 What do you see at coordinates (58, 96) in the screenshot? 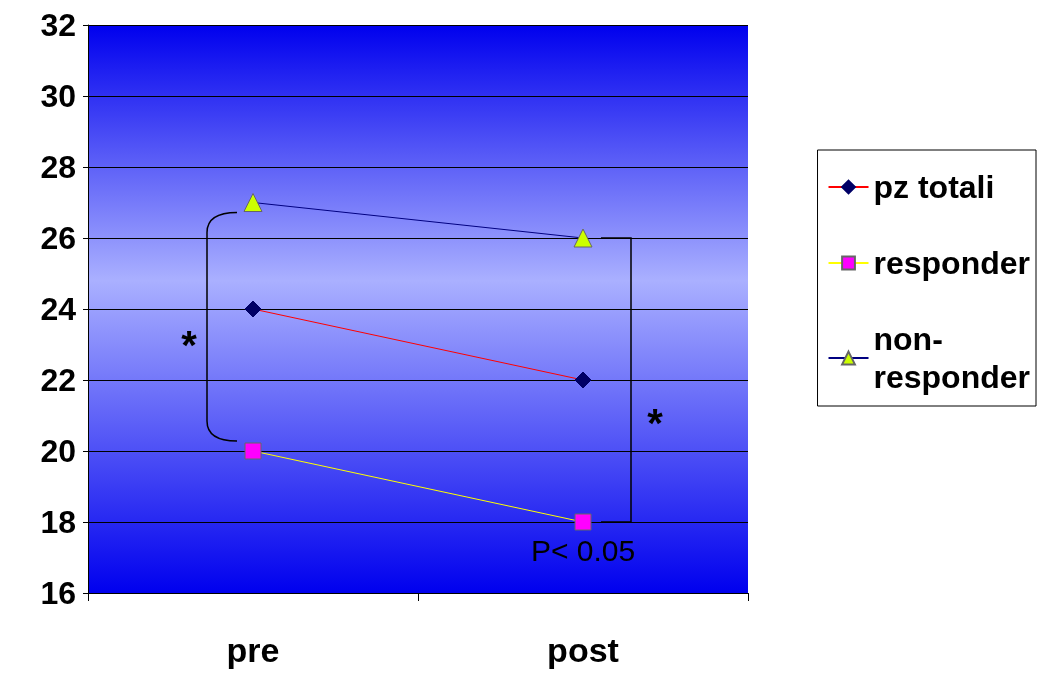
I see `y-tick-label: 30` at bounding box center [58, 96].